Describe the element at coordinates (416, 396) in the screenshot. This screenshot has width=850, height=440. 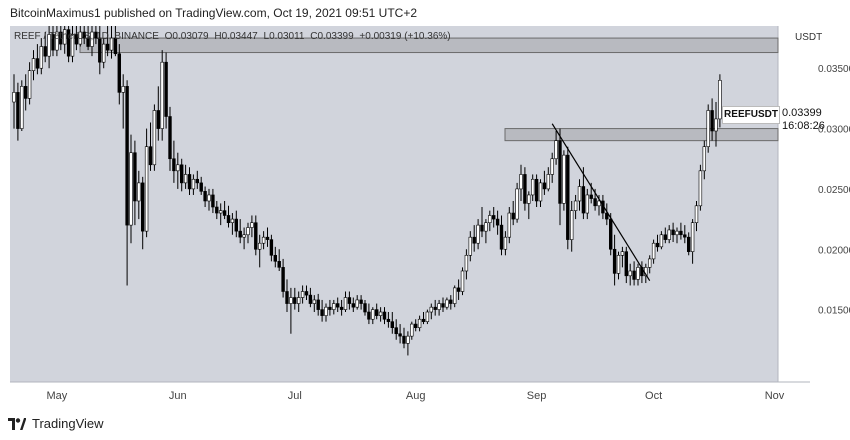
I see `time-ticks: May Jun Jul Aug Sep Oct Nov` at that location.